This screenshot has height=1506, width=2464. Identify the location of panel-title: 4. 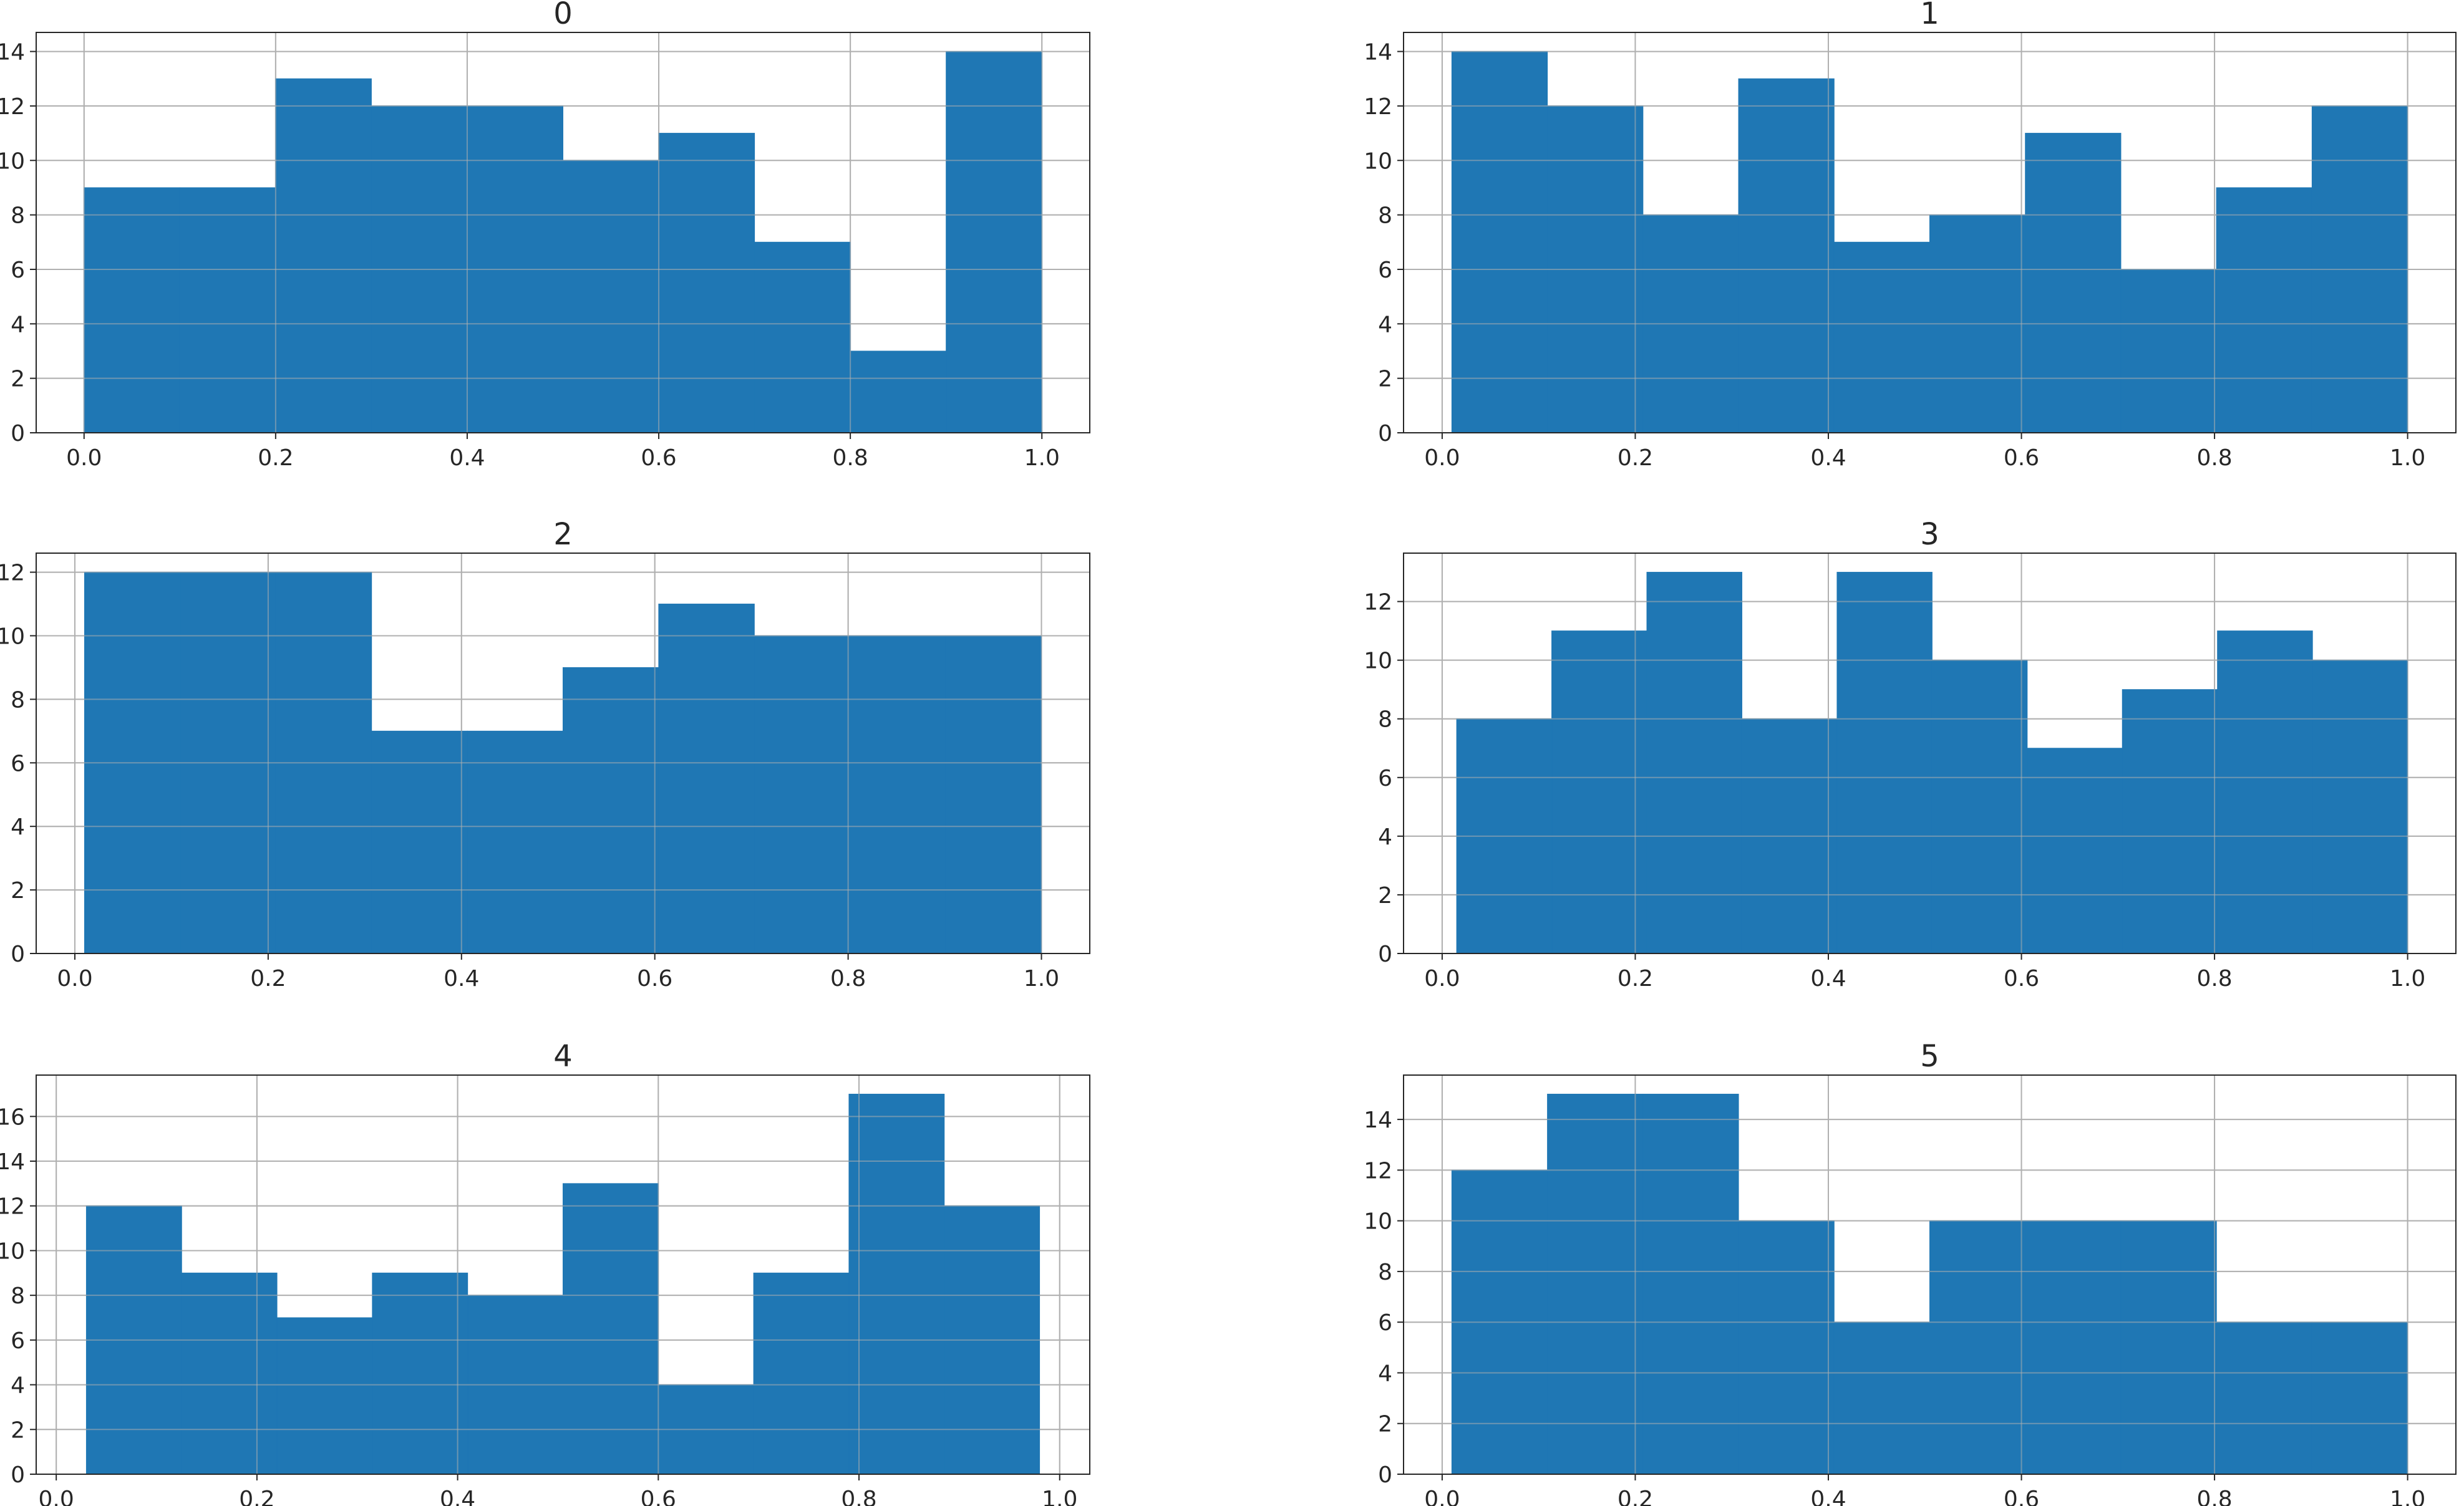
(563, 1056).